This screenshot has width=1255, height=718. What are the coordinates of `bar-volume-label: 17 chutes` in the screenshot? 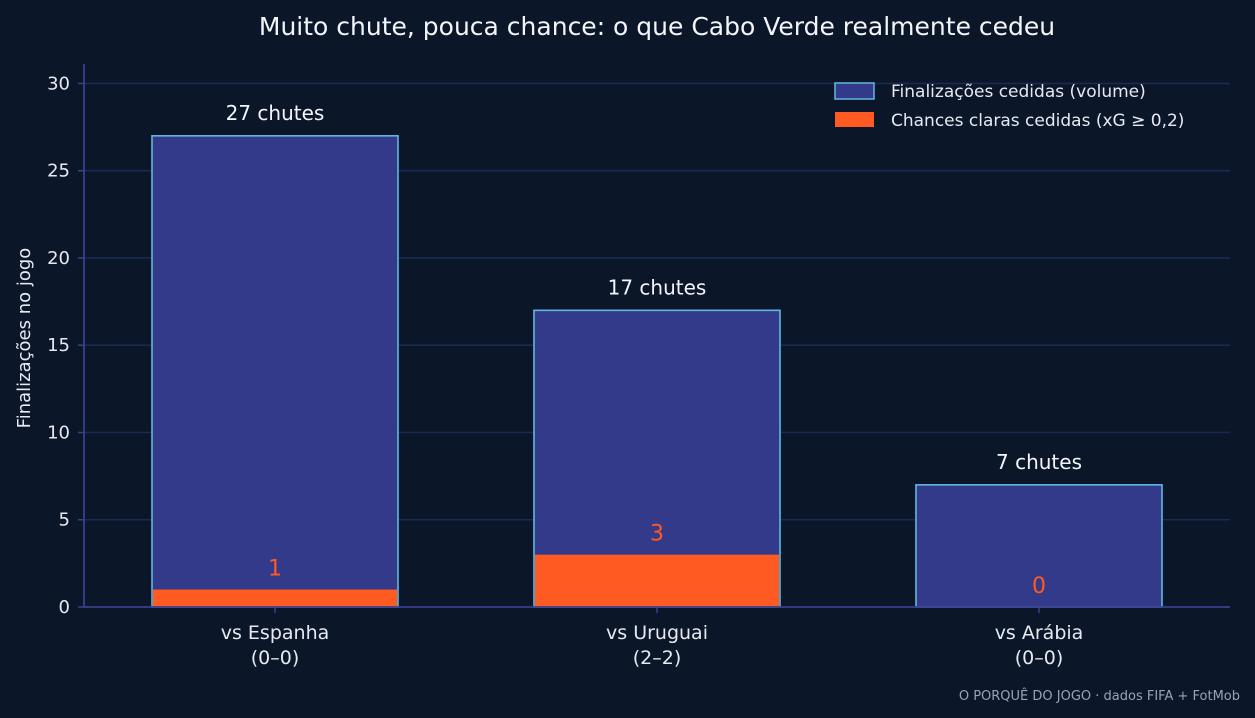 It's located at (657, 287).